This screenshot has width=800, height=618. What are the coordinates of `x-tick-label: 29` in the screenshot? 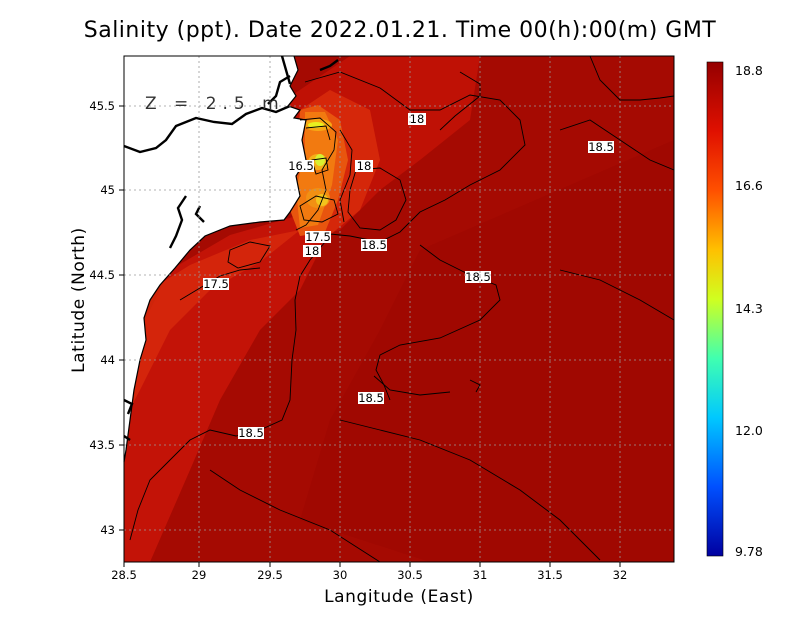 It's located at (199, 575).